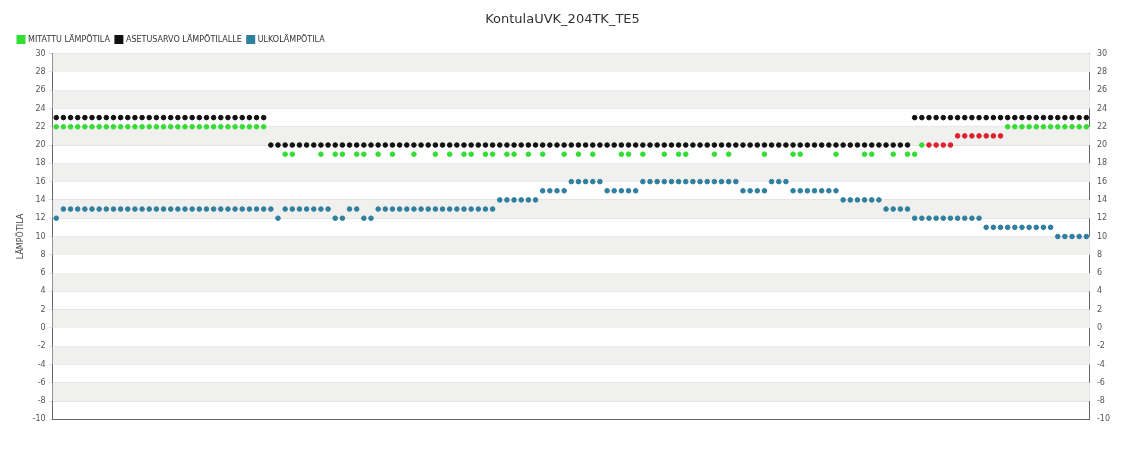 This screenshot has height=455, width=1125. What do you see at coordinates (1102, 236) in the screenshot?
I see `y2-tick-label: 10` at bounding box center [1102, 236].